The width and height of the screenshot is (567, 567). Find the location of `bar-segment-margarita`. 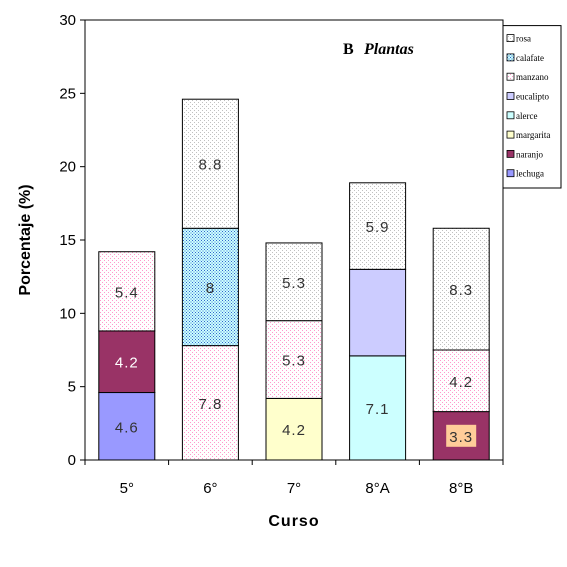

bar-segment-margarita is located at coordinates (294, 429).